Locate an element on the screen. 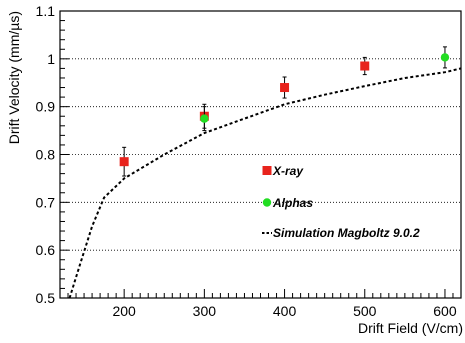 This screenshot has width=465, height=343. y-tick-label: 1.1 is located at coordinates (46, 11).